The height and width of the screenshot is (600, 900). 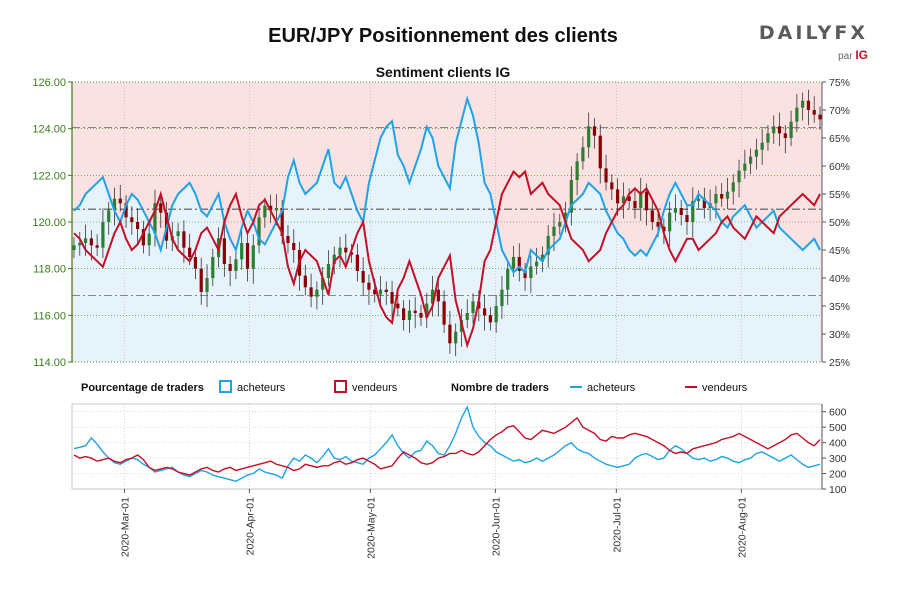 I want to click on legend-buyers-swatch, so click(x=225, y=386).